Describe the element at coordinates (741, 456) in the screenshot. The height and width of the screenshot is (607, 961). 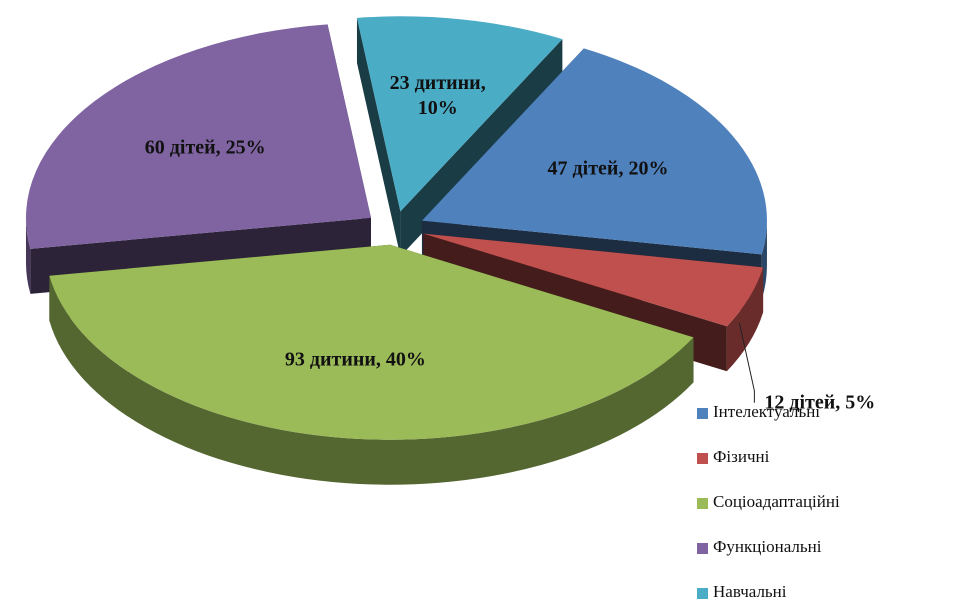
I see `legend-label: Фізичні` at that location.